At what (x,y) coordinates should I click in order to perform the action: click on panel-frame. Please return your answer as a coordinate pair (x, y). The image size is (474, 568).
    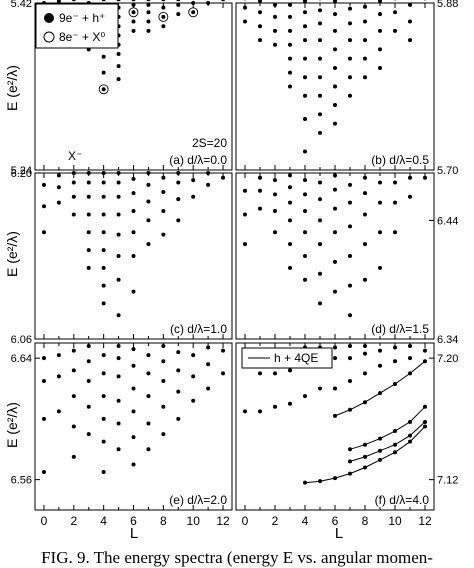
    Looking at the image, I should click on (133, 426).